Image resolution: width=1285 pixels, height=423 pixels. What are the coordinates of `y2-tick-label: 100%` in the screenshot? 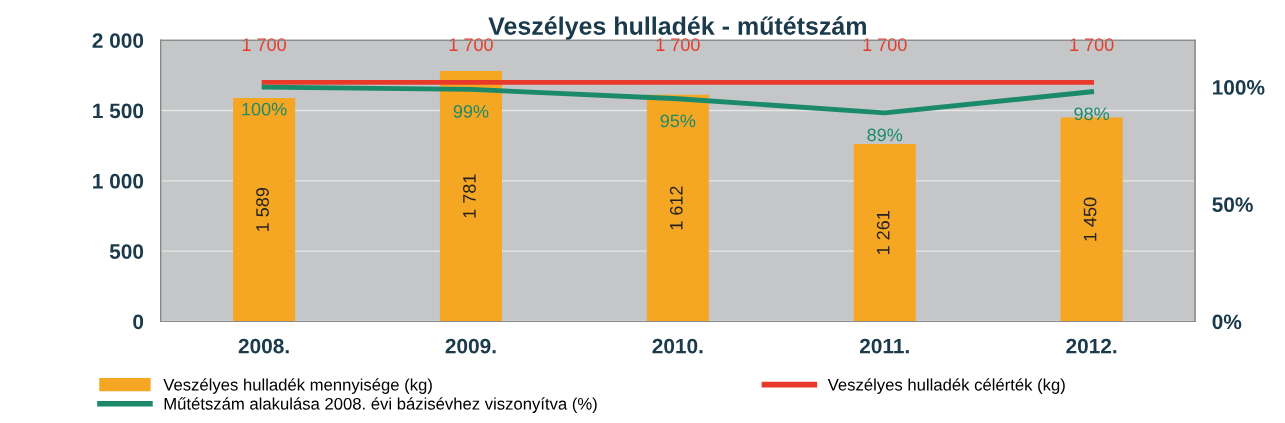 It's located at (1239, 87).